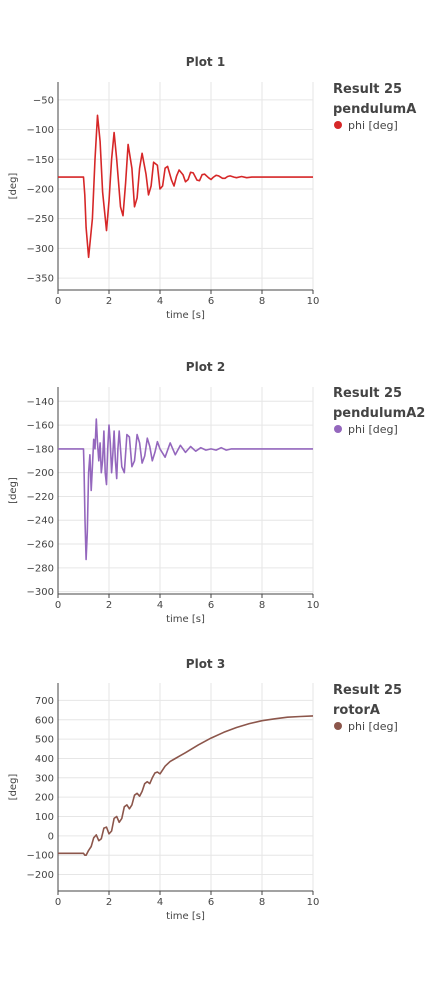  What do you see at coordinates (356, 710) in the screenshot?
I see `legend-title-line2: rotorA` at bounding box center [356, 710].